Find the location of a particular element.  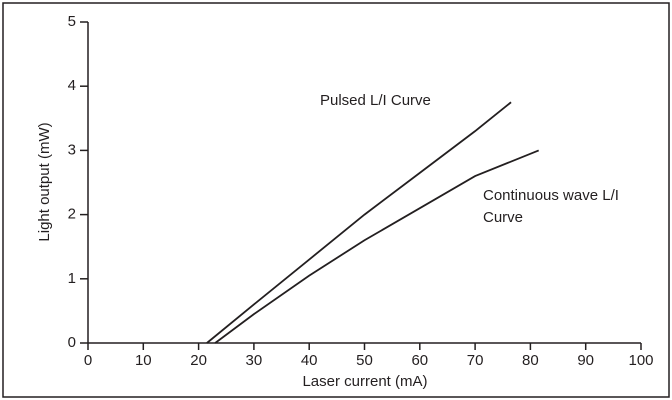

x-tick-label: 90 is located at coordinates (585, 360).